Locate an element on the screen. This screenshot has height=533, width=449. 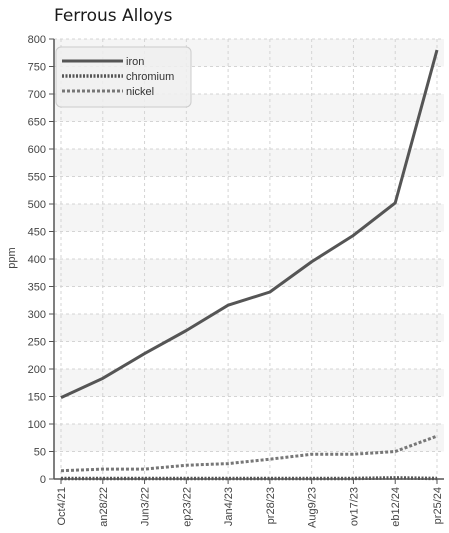
legend-label-chromium: chromium is located at coordinates (150, 77).